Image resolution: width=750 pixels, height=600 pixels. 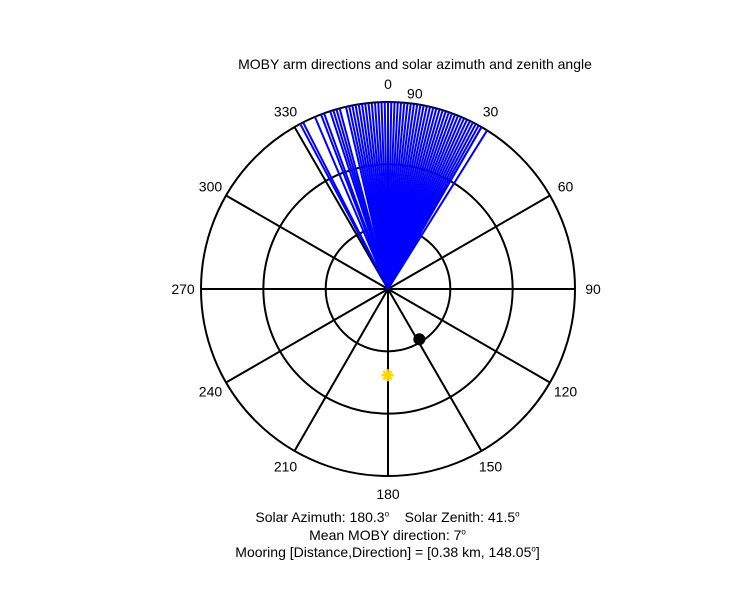 What do you see at coordinates (537, 552) in the screenshot?
I see `mooring-suffix: ]` at bounding box center [537, 552].